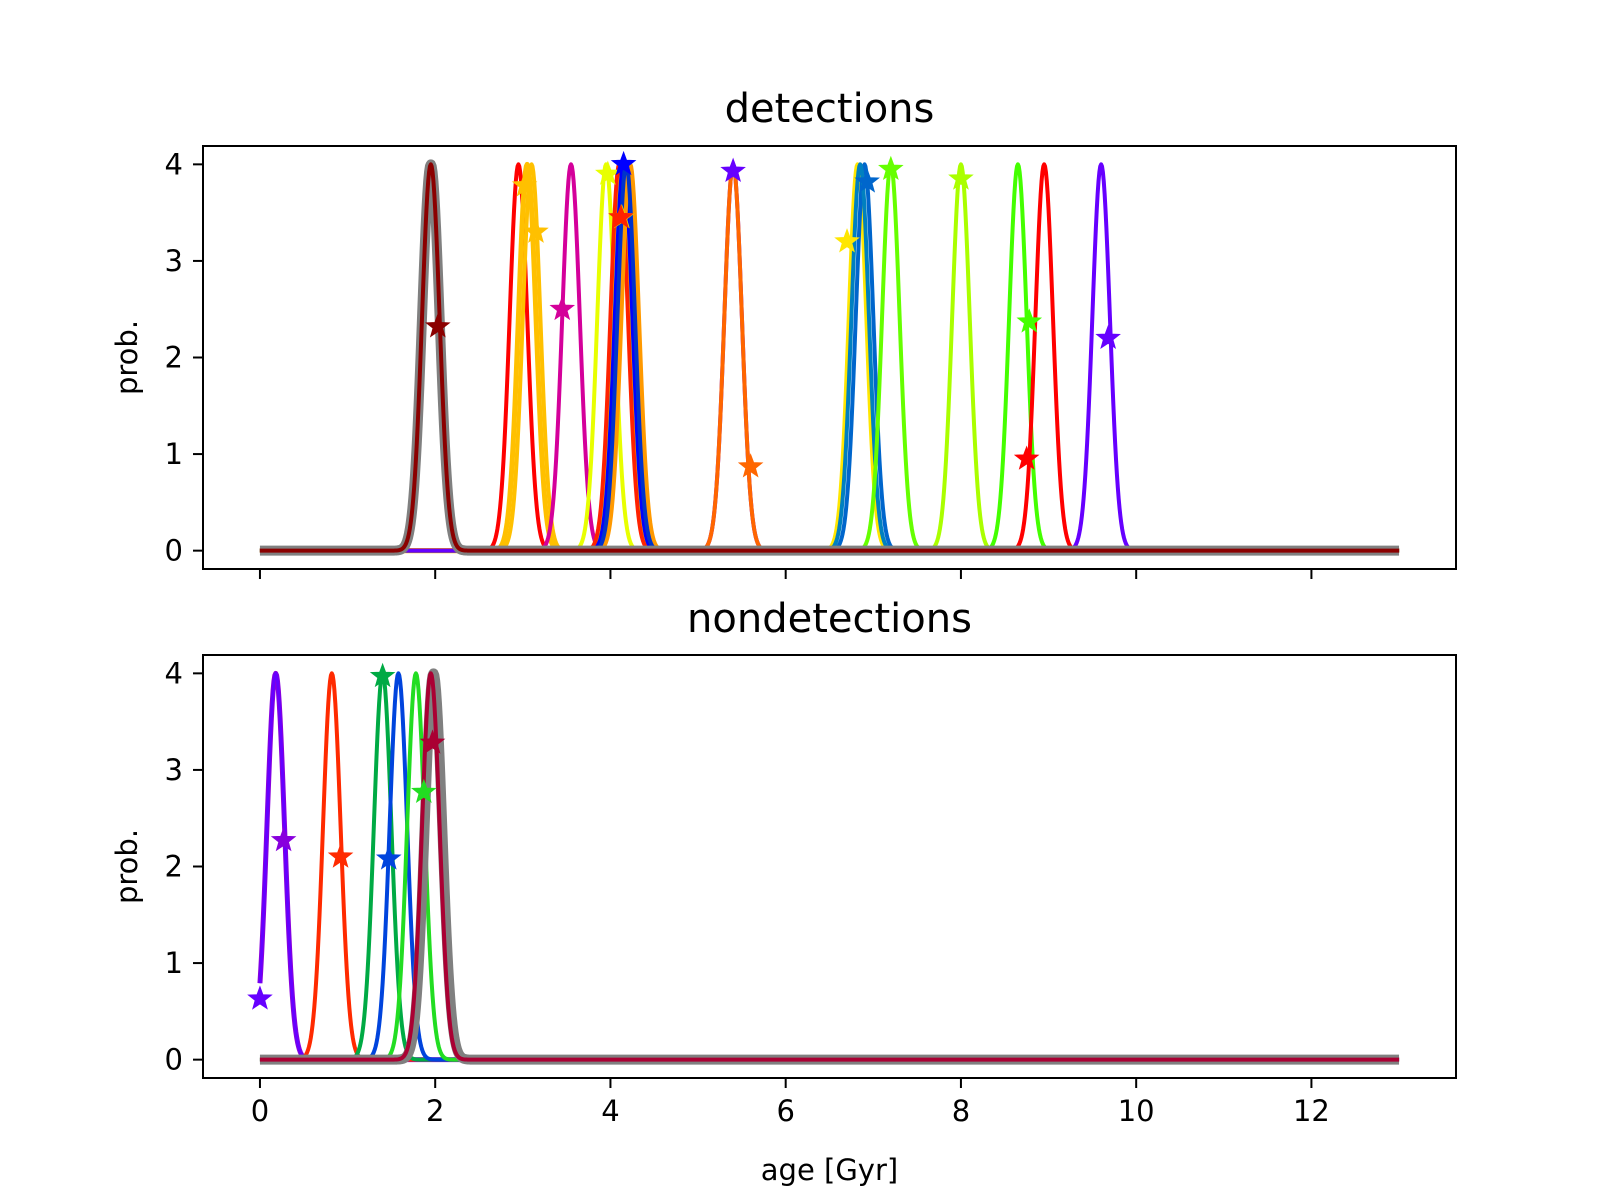 This screenshot has height=1200, width=1600. I want to click on x-tick-label: 4, so click(610, 1111).